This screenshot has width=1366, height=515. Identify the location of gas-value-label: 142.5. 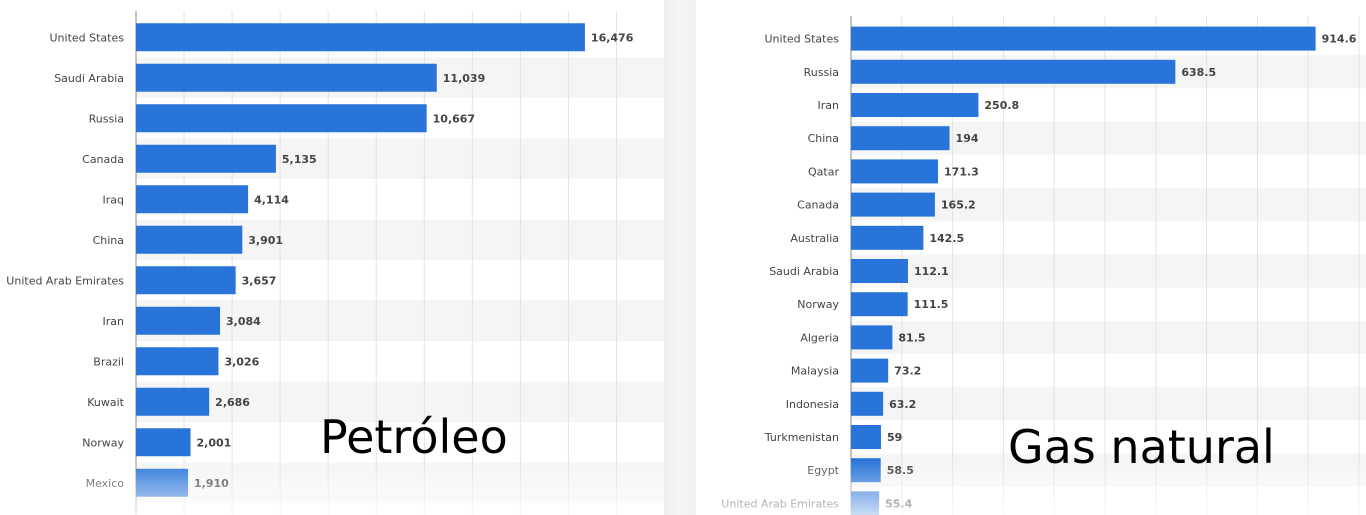
(946, 238).